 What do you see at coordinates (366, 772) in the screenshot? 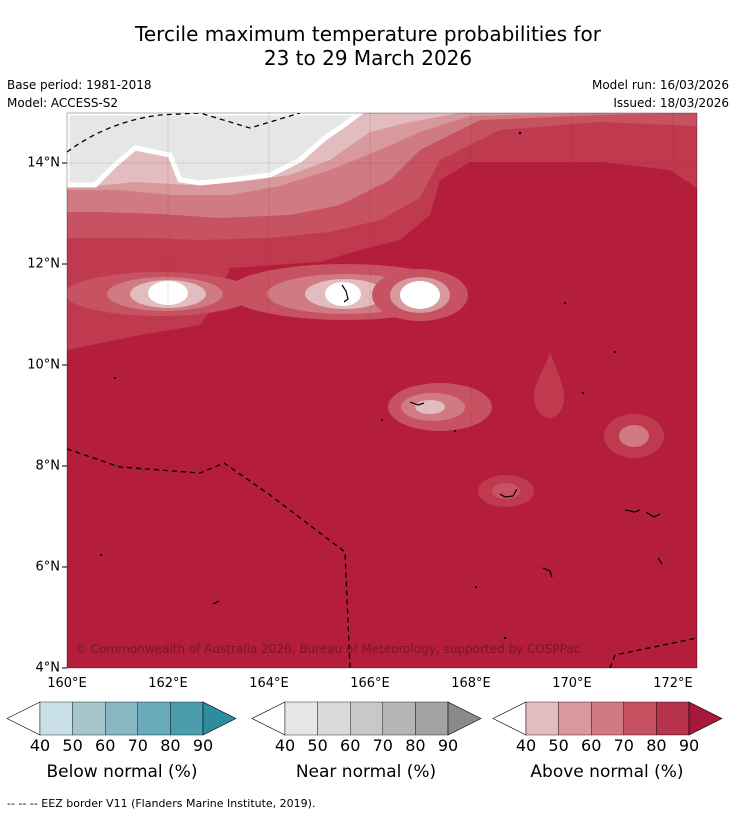
I see `colorbar-title-near: Near normal (%)` at bounding box center [366, 772].